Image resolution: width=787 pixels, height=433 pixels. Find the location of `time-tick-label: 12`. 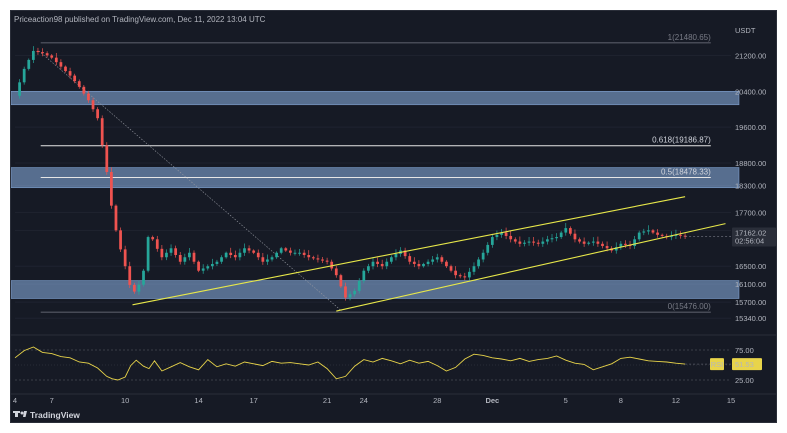

time-tick-label: 12 is located at coordinates (676, 400).